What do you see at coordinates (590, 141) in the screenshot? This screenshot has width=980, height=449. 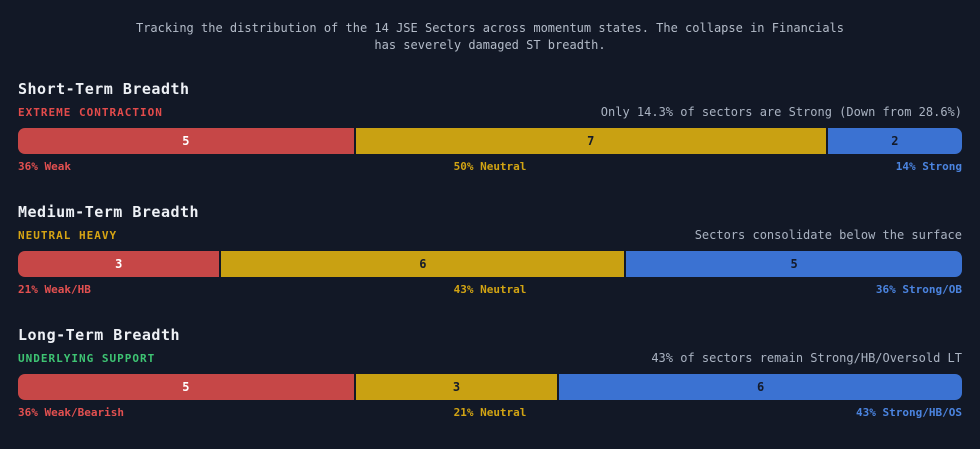 I see `bar-segment-neutral: 7` at bounding box center [590, 141].